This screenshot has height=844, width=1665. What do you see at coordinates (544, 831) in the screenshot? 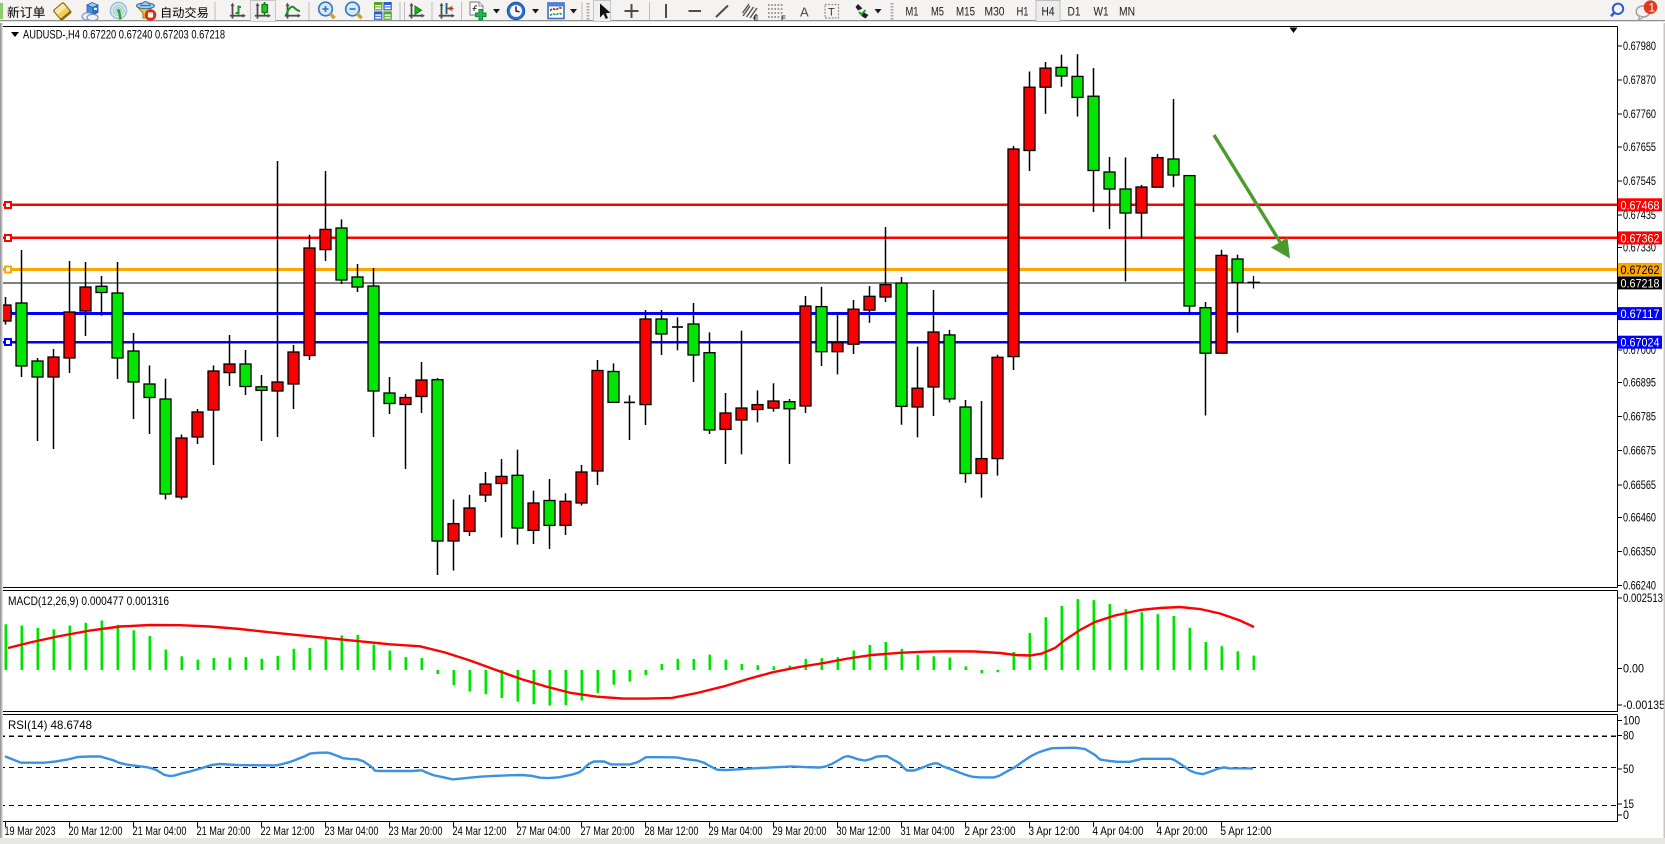
I see `svg-text: 27 Mar 04:00` at bounding box center [544, 831].